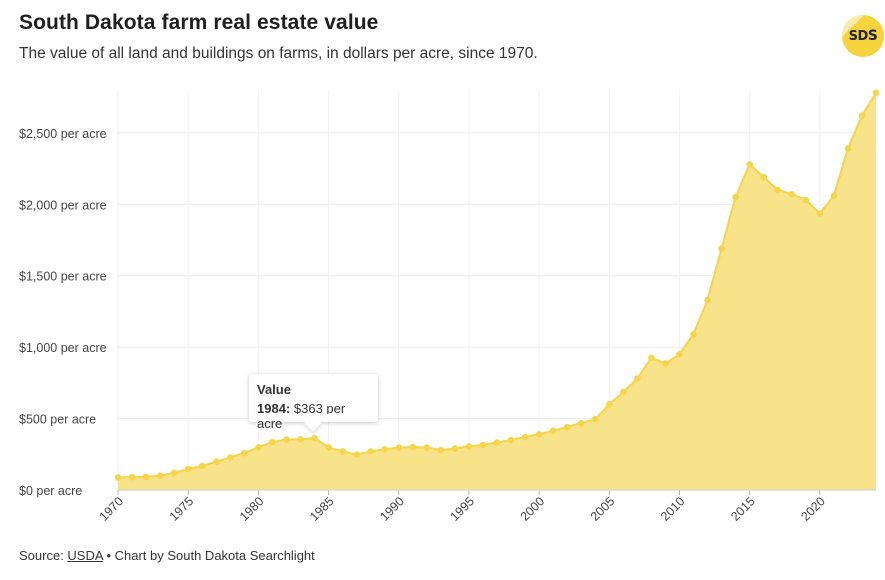 This screenshot has width=885, height=580. Describe the element at coordinates (392, 509) in the screenshot. I see `x-tick-label: 1990` at that location.